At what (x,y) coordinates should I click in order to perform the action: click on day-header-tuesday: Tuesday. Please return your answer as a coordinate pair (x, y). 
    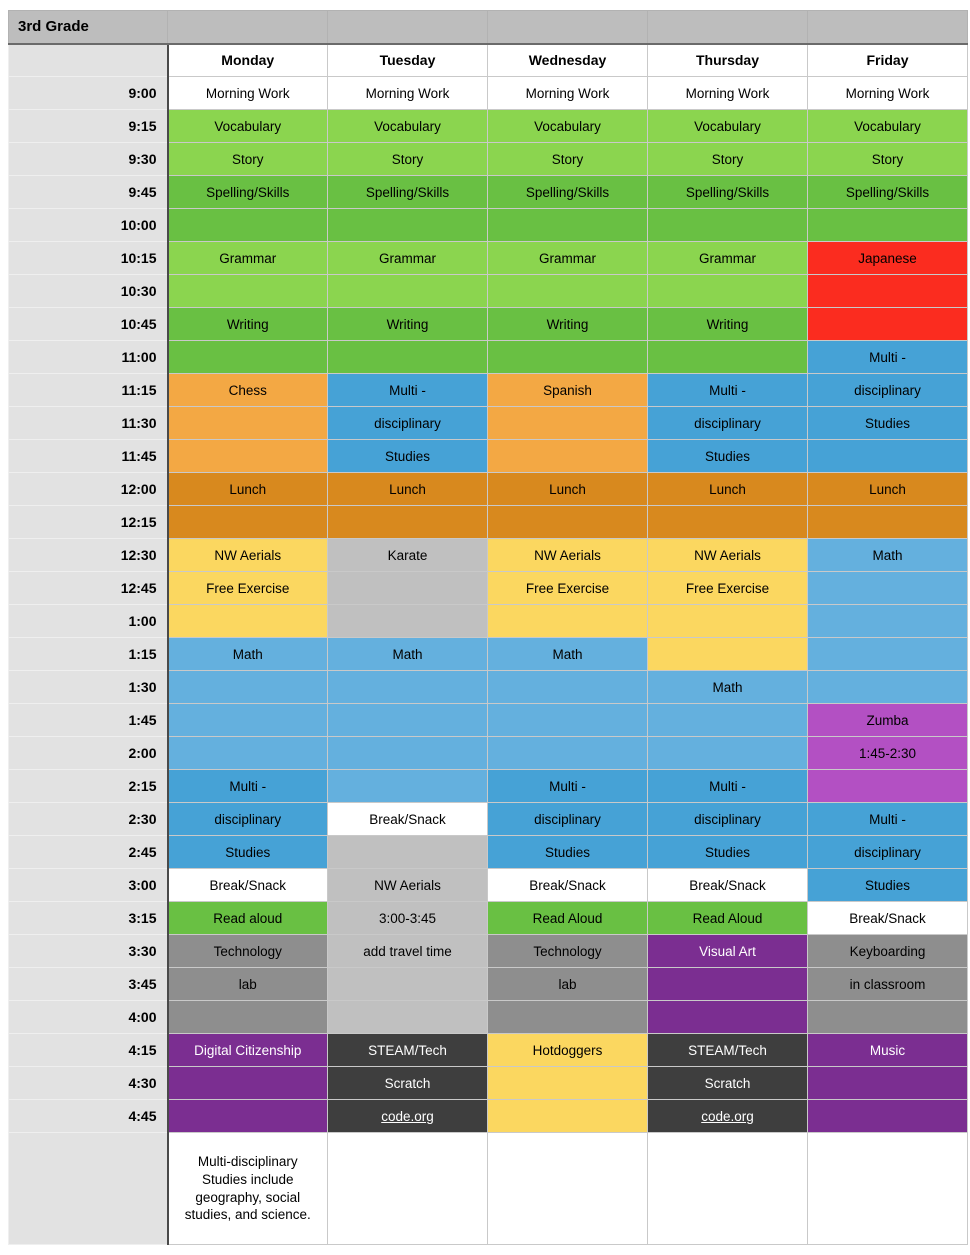
    Looking at the image, I should click on (407, 60).